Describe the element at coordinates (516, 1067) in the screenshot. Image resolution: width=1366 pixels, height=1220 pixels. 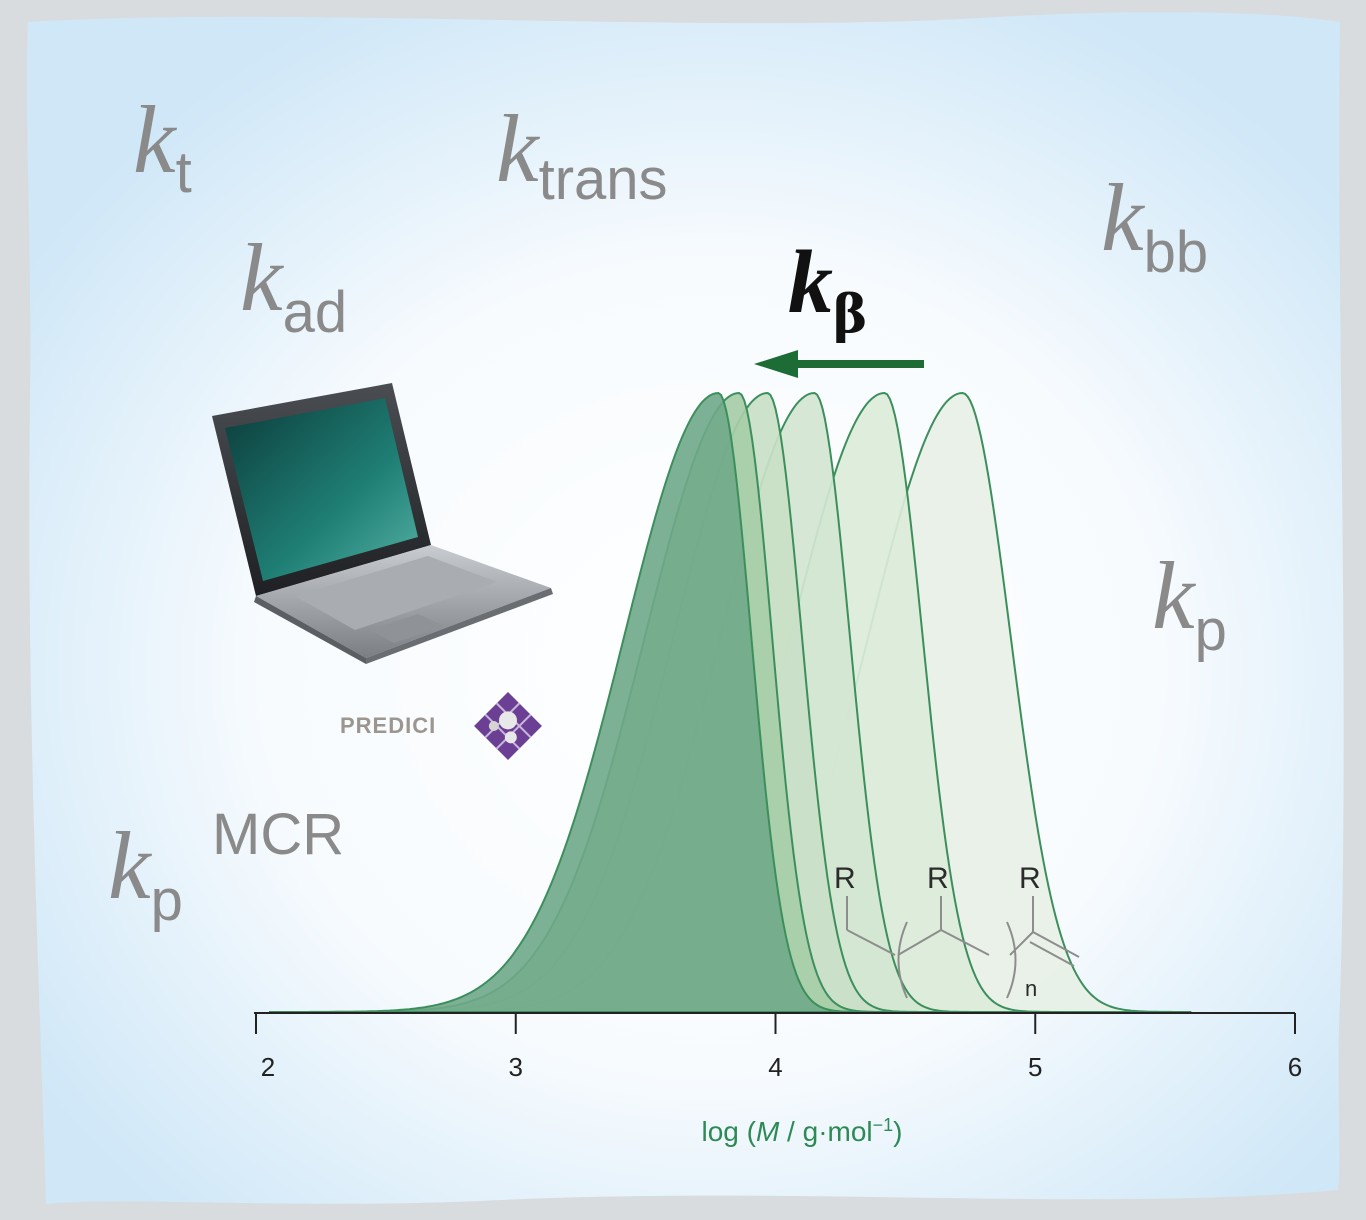
I see `x-tick-label-1: 3` at that location.